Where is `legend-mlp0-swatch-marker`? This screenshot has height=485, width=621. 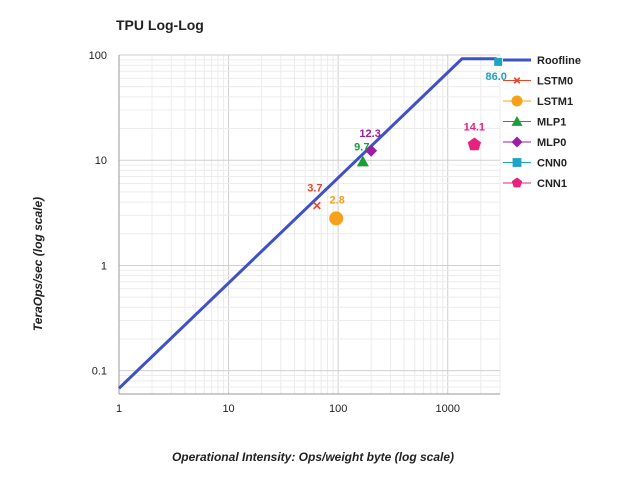 legend-mlp0-swatch-marker is located at coordinates (517, 142).